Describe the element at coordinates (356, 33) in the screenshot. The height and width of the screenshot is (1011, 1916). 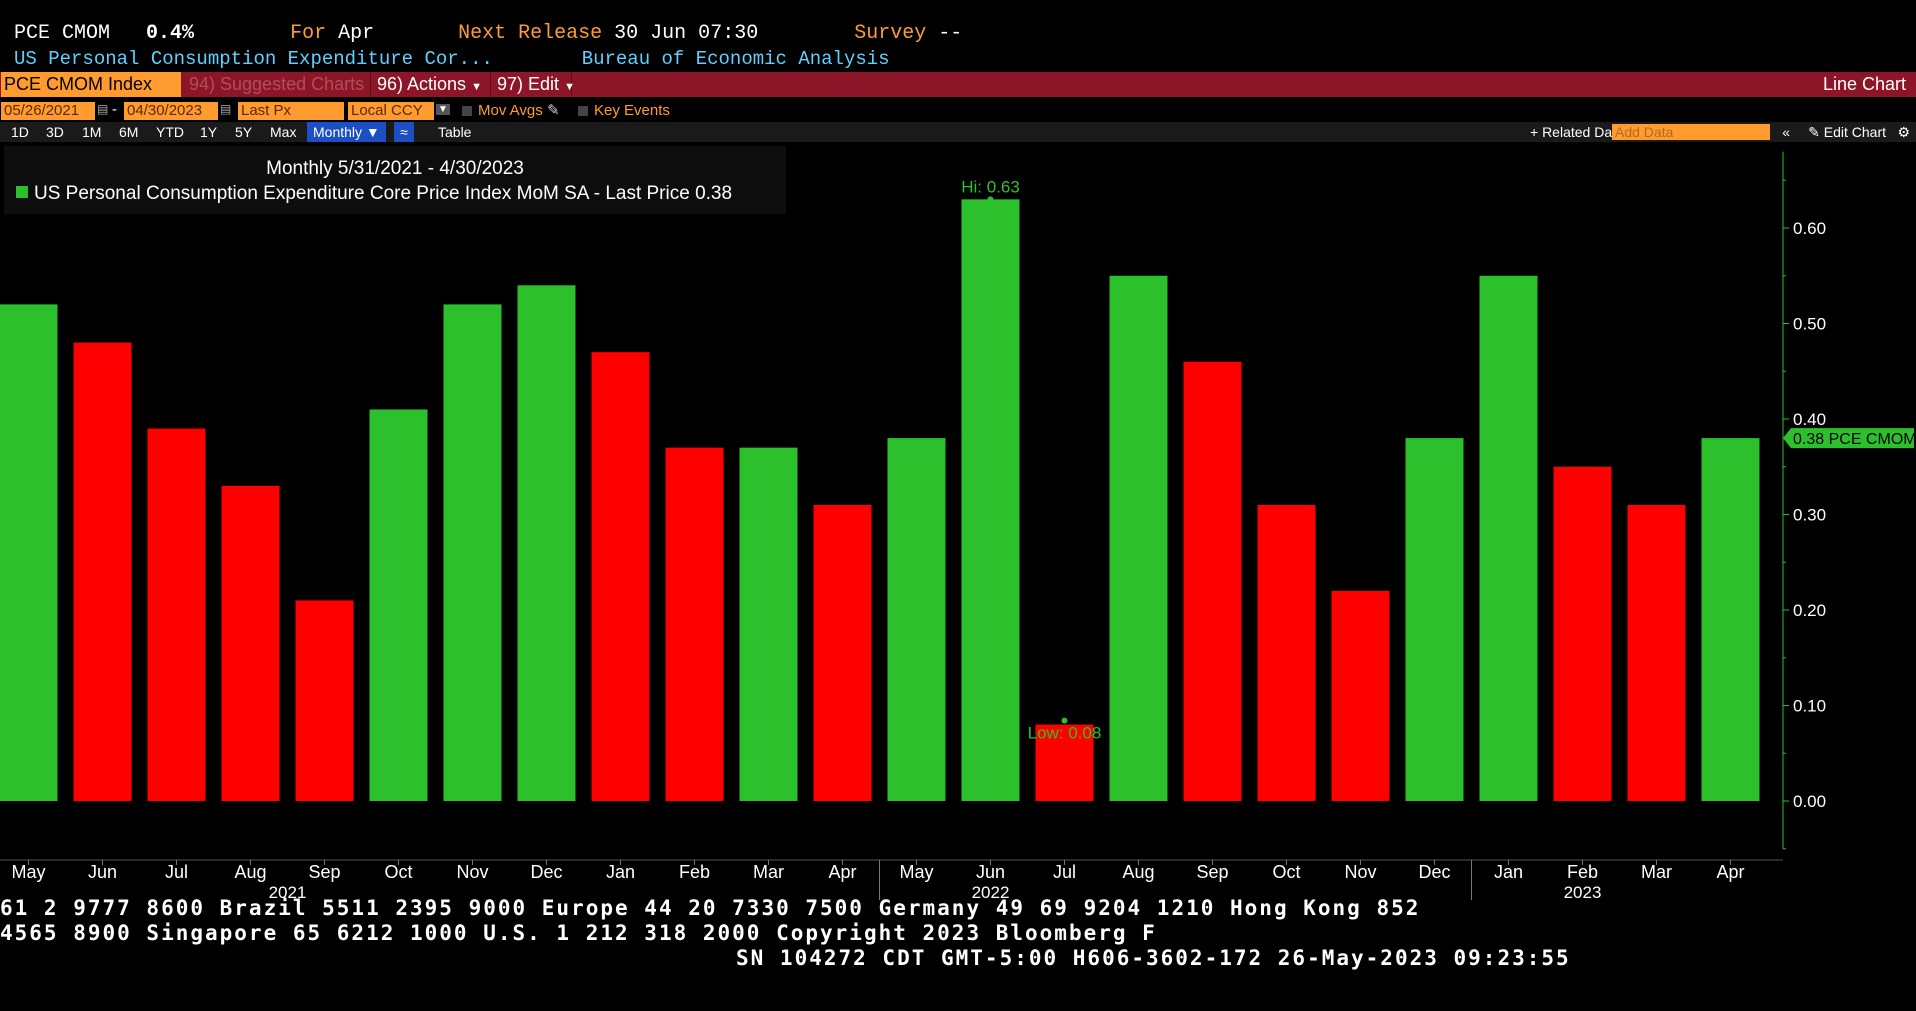
I see `for-value: Apr` at that location.